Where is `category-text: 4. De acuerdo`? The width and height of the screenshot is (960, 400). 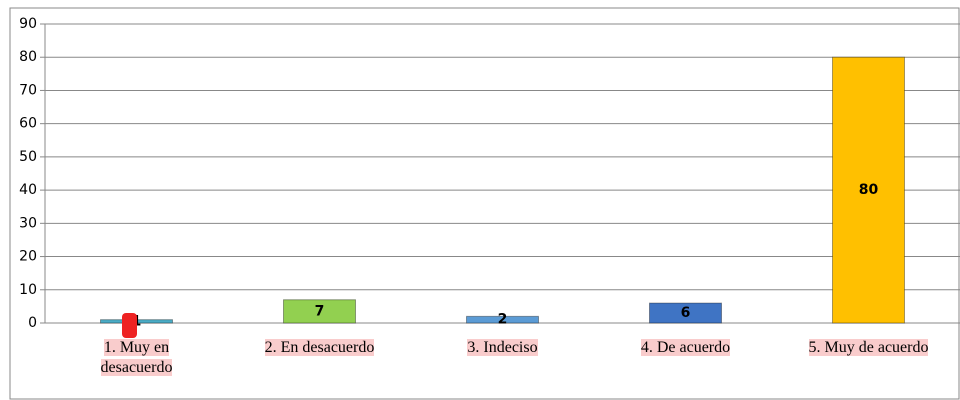
category-text: 4. De acuerdo is located at coordinates (685, 347).